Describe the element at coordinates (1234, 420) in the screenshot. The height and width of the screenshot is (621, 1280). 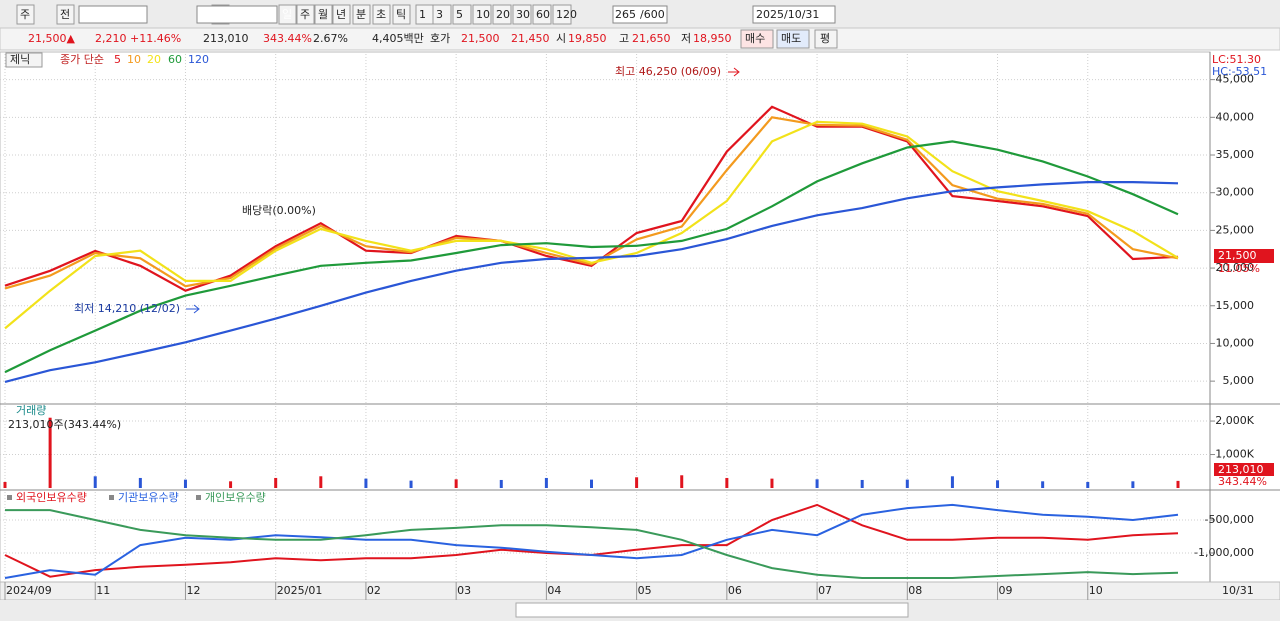
I see `y-tick-label: 2,000K` at that location.